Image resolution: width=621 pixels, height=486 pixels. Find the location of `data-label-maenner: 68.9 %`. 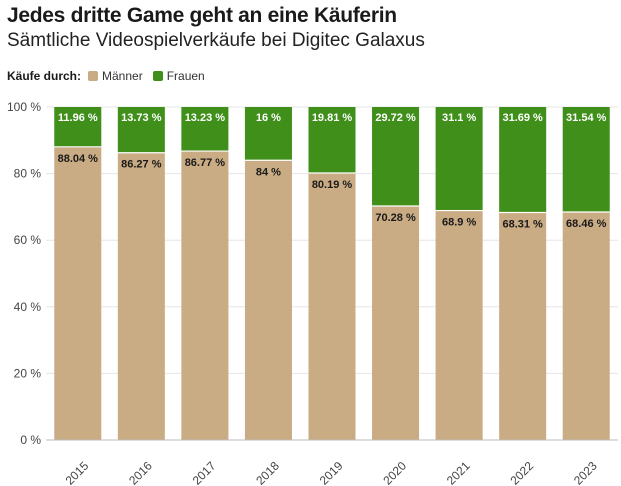

data-label-maenner: 68.9 % is located at coordinates (459, 223).